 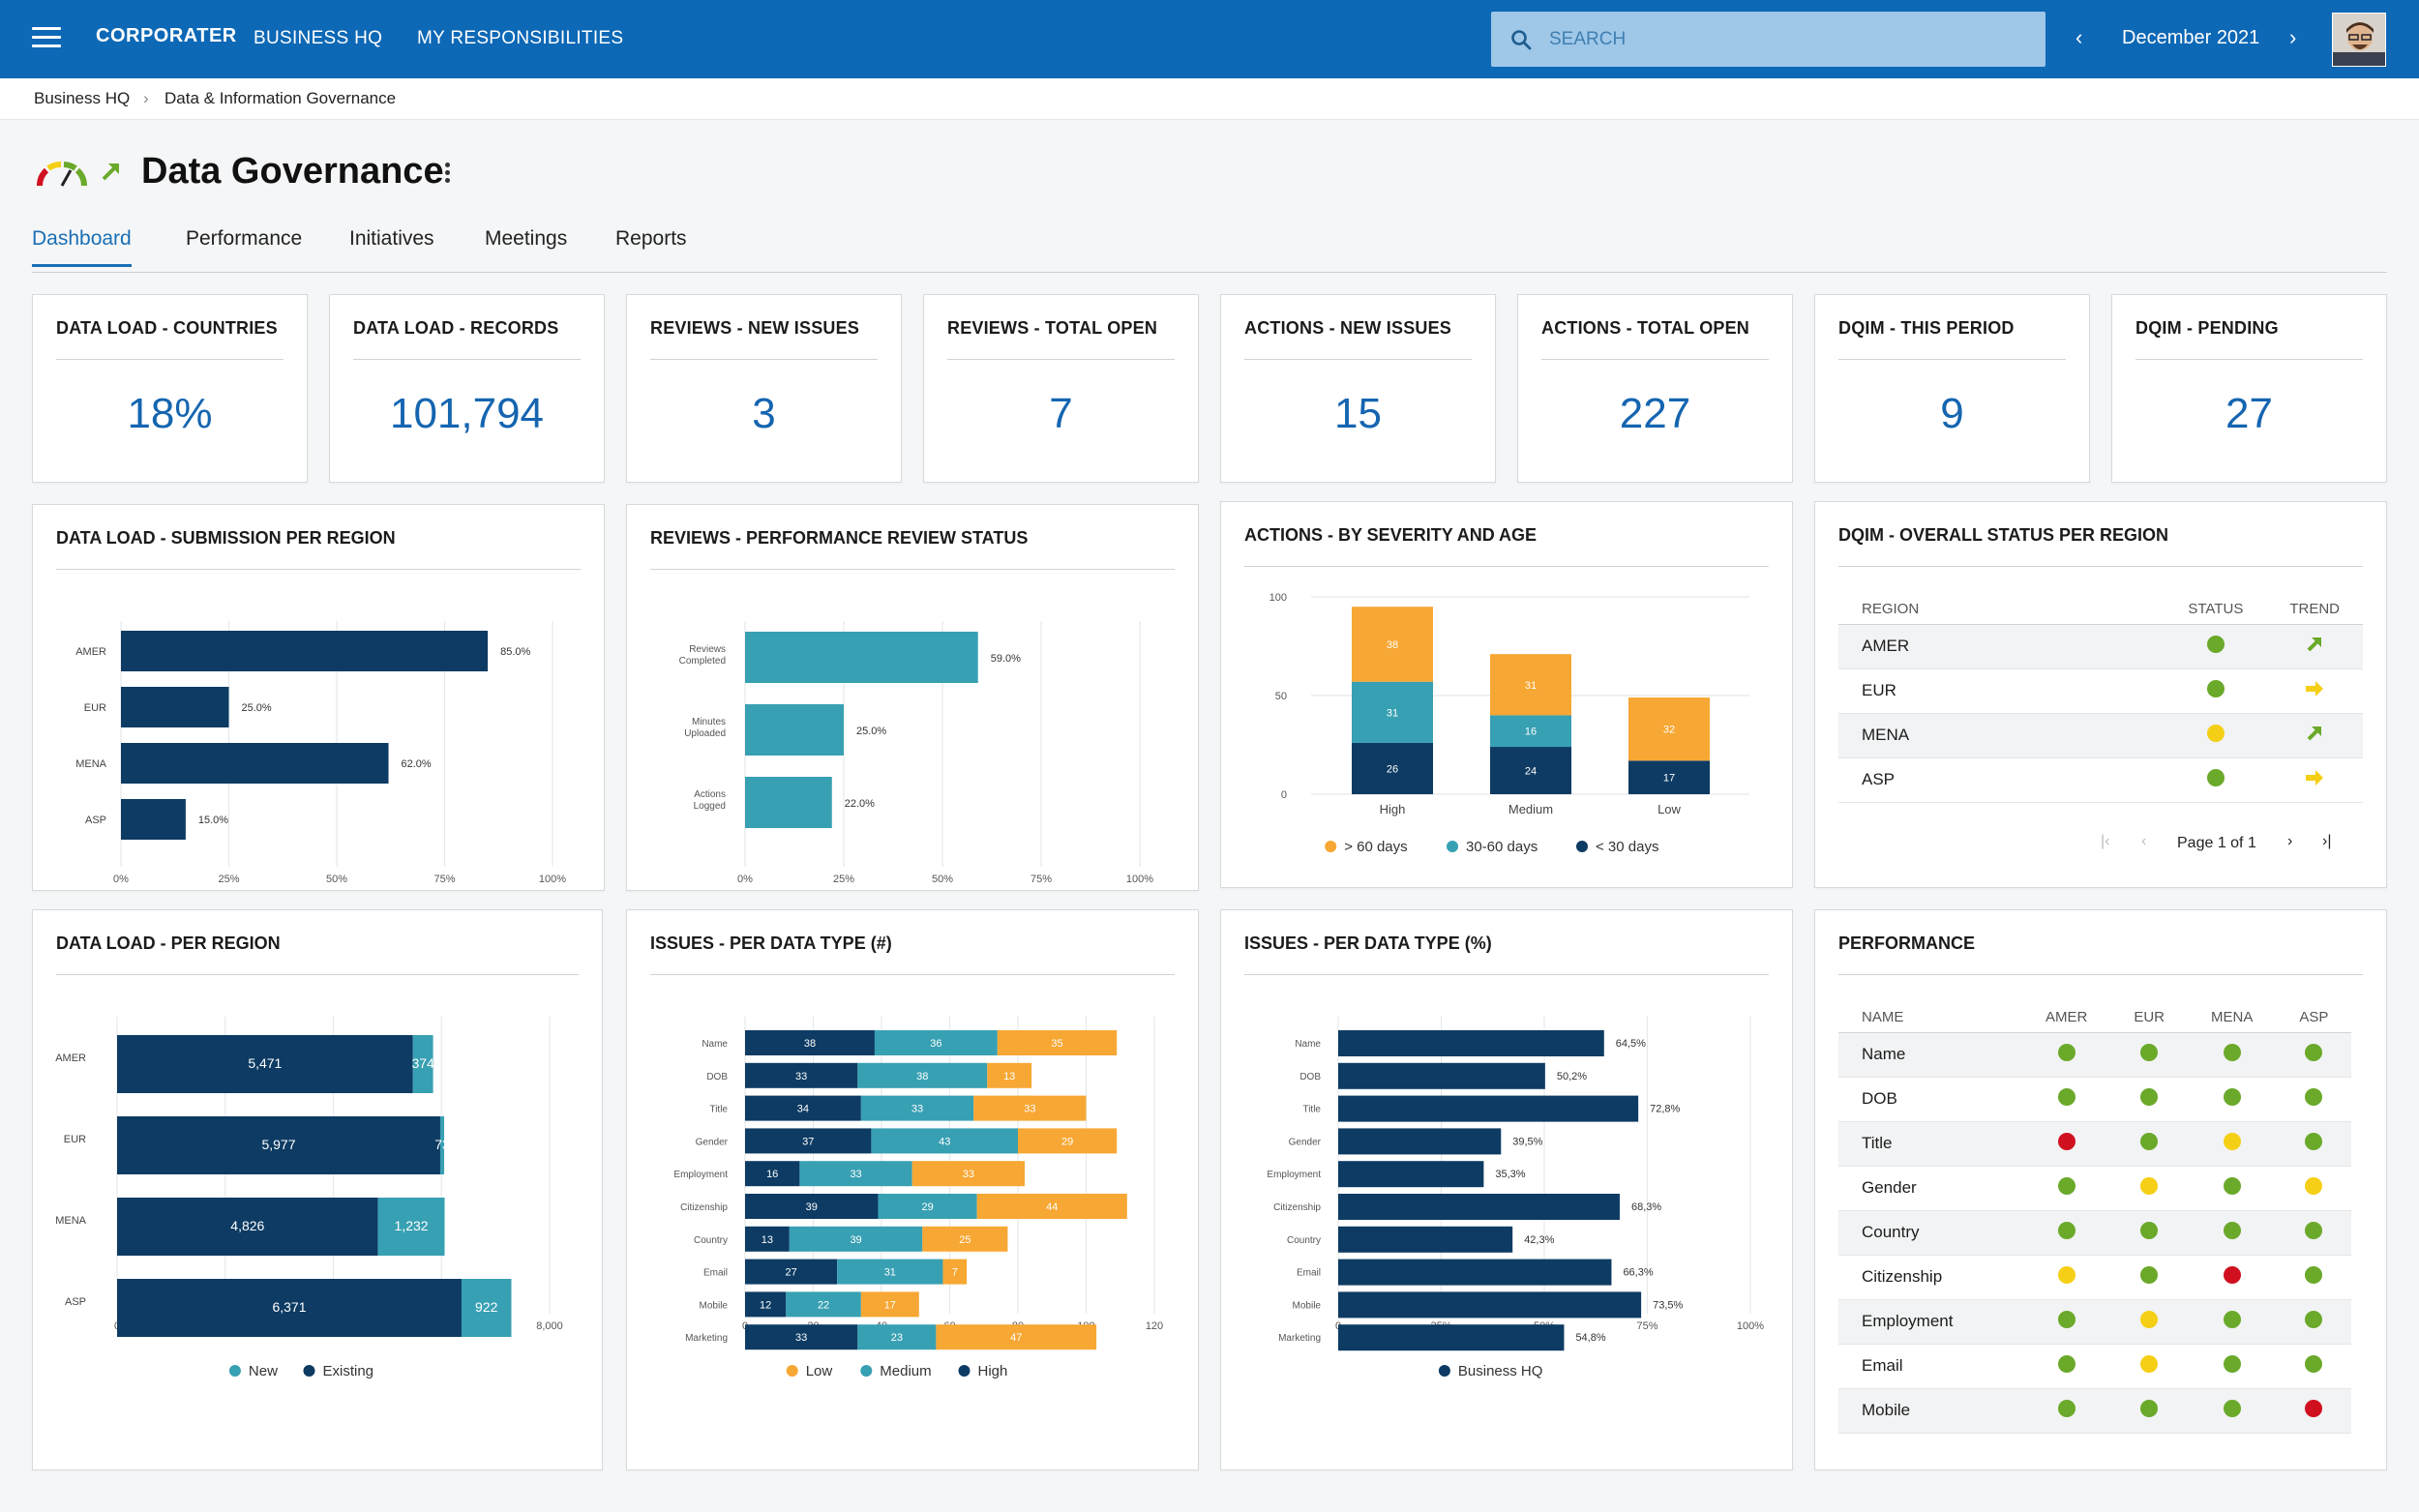 What do you see at coordinates (336, 880) in the screenshot?
I see `tick-label: 50%` at bounding box center [336, 880].